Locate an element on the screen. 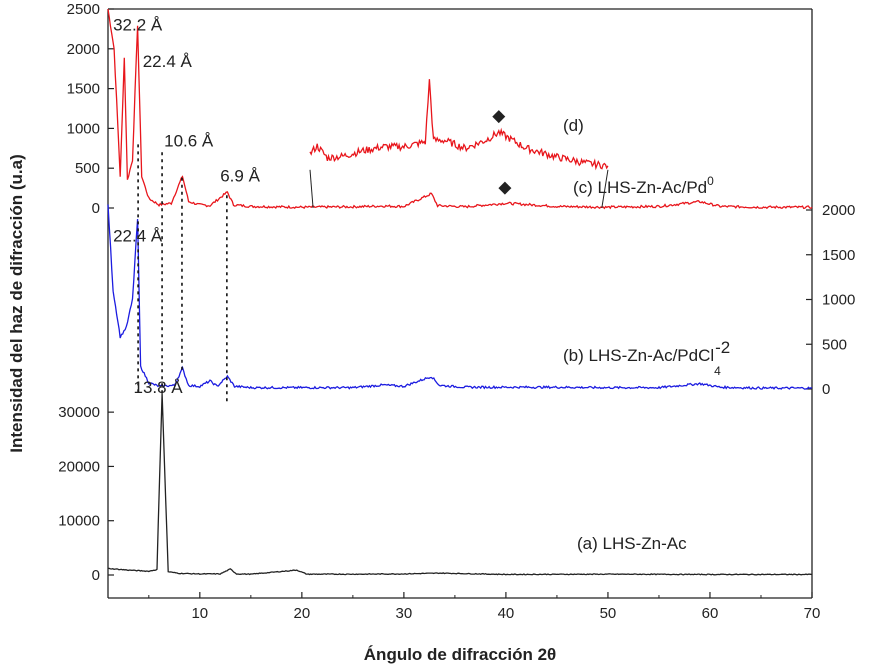 The height and width of the screenshot is (668, 880). y-tick-label-top: 2500 is located at coordinates (83, 9).